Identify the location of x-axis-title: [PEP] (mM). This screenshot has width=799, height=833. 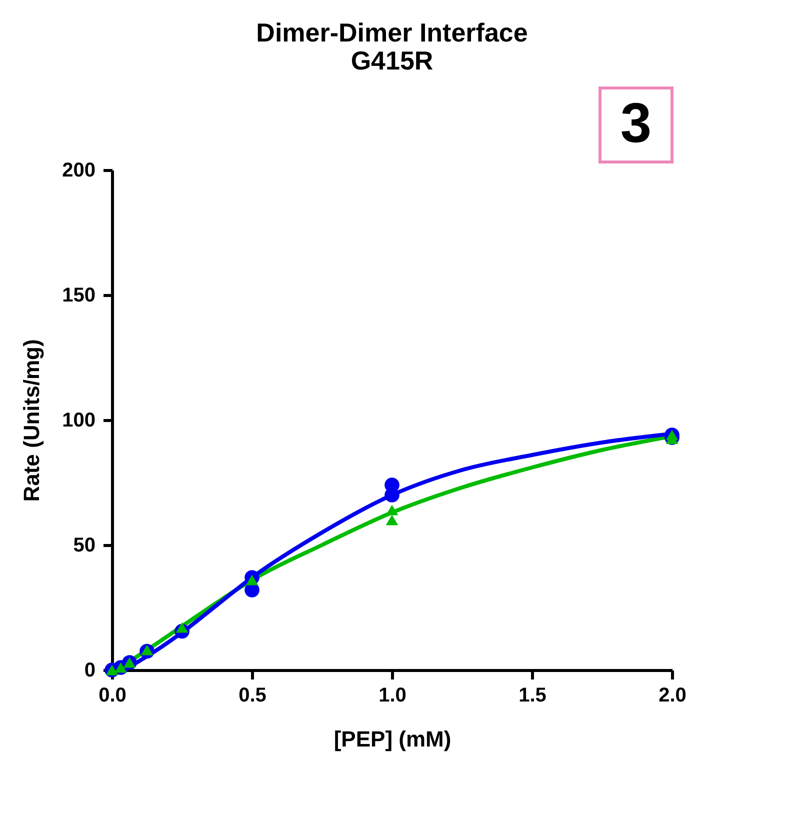
(393, 739).